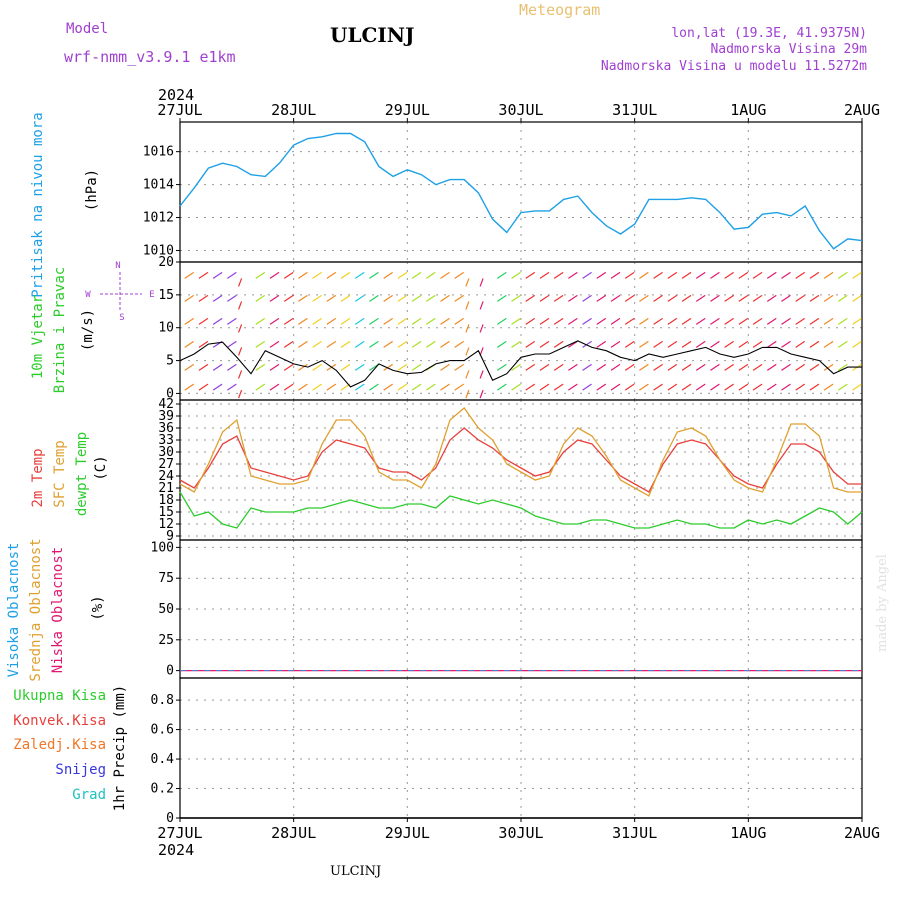 The image size is (900, 900). I want to click on wind-tick-label: 15, so click(166, 295).